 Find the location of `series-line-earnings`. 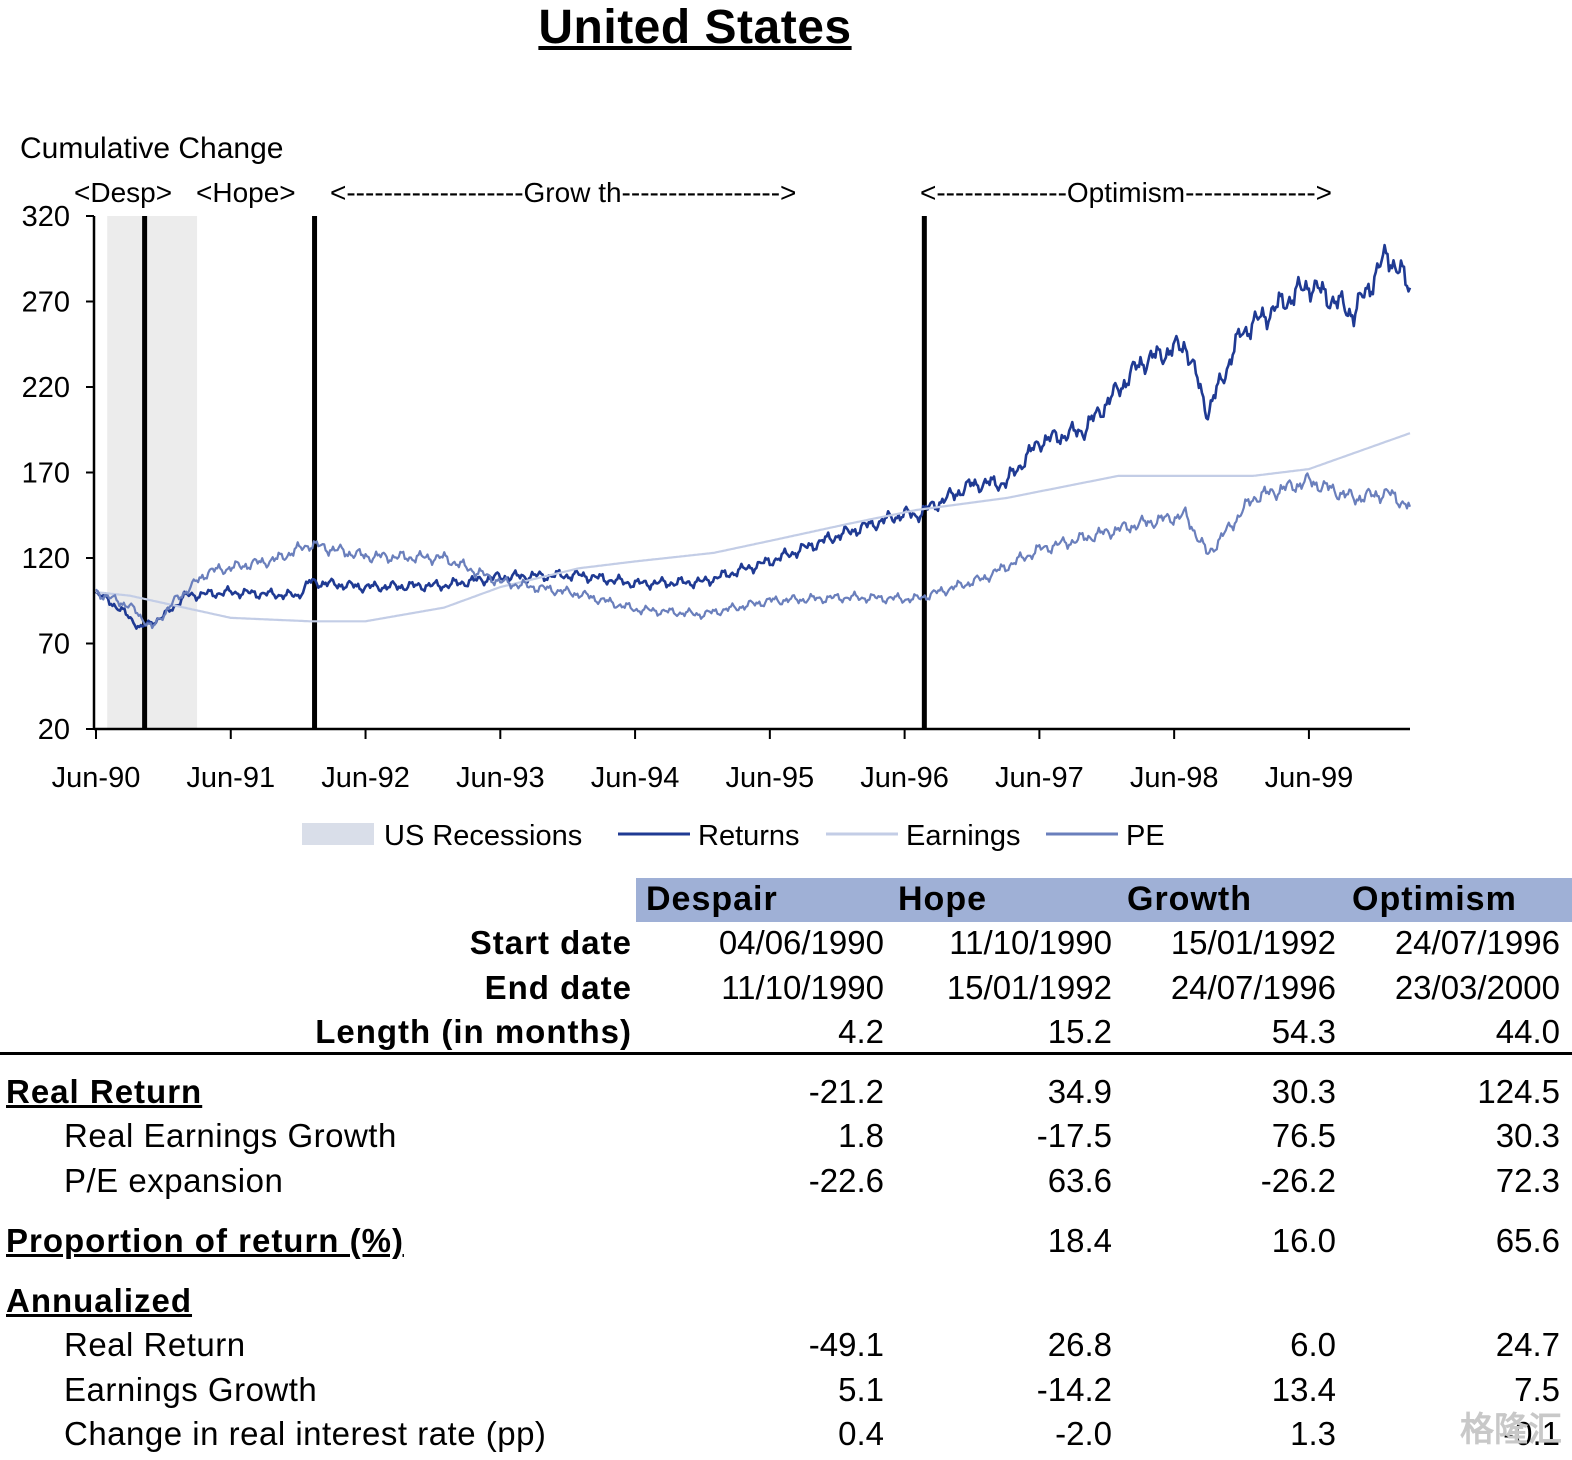

series-line-earnings is located at coordinates (753, 527).